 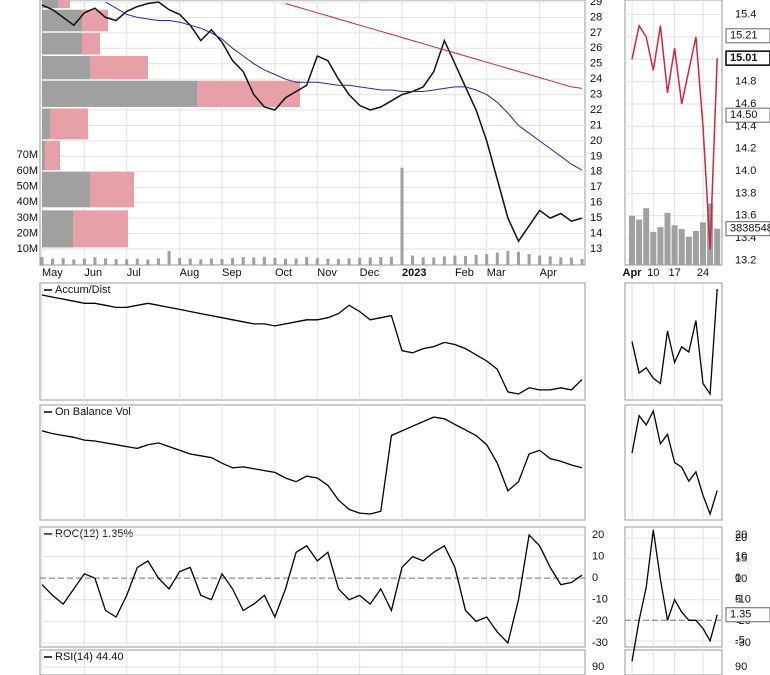 I want to click on mini-y-tick-label: 14.0, so click(x=745, y=171).